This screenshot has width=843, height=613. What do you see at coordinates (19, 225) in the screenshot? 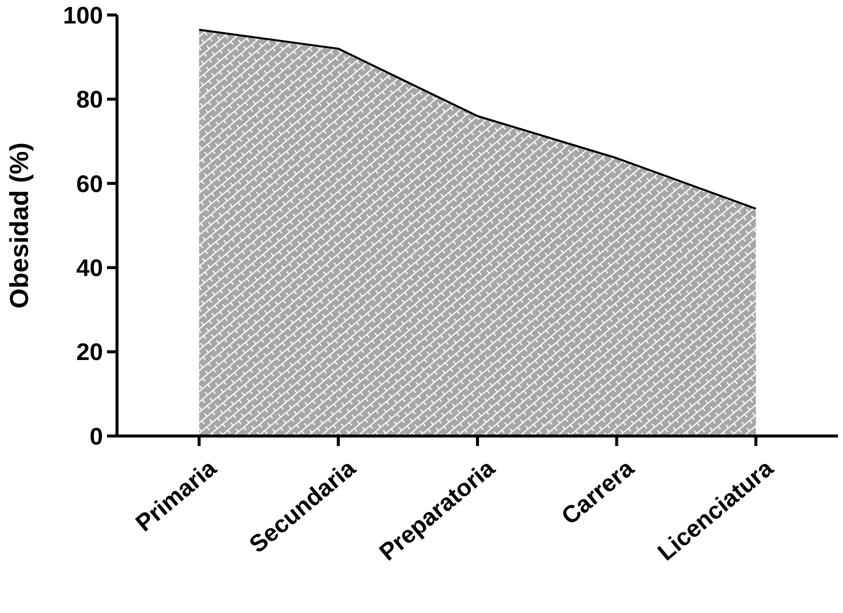
I see `y-axis-title: Obesidad (%)` at bounding box center [19, 225].